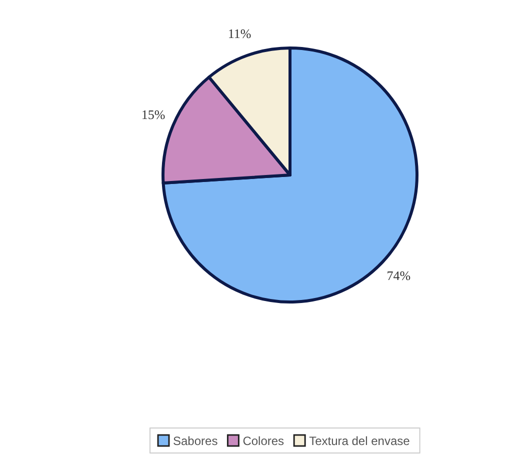  I want to click on data-label: 15%, so click(153, 114).